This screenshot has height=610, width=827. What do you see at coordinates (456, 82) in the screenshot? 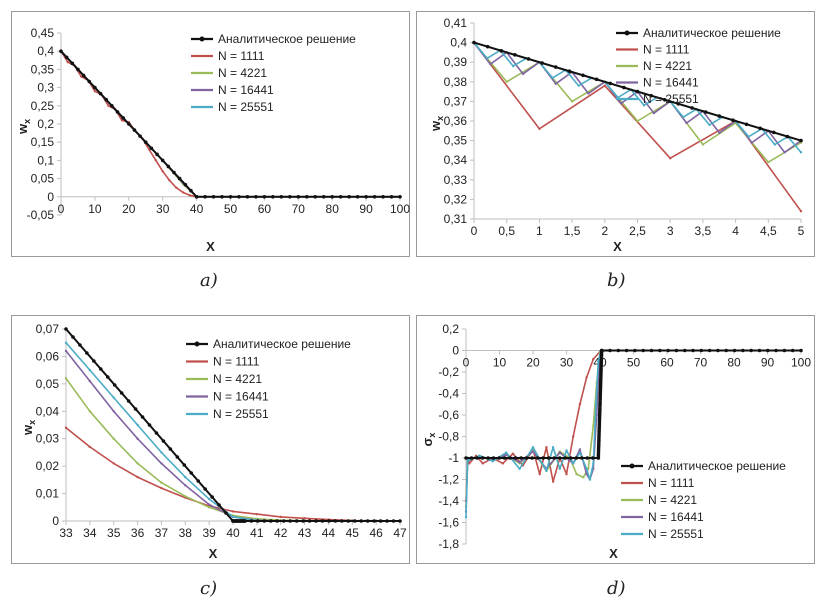
I see `y-tick-label: 0,38` at bounding box center [456, 82].